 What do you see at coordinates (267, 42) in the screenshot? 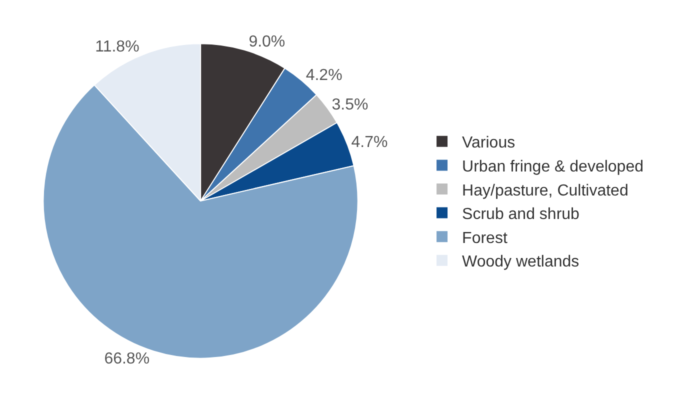
I see `data-label: 9.0%` at bounding box center [267, 42].